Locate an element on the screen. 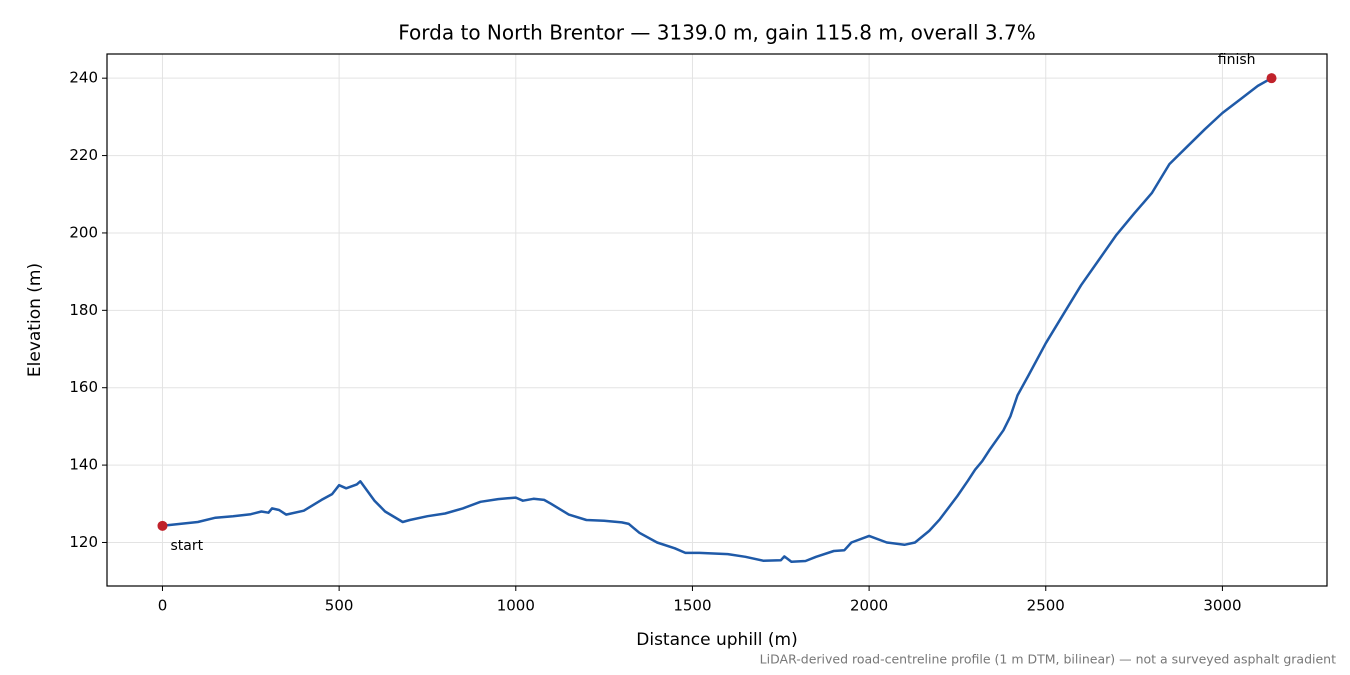 The height and width of the screenshot is (675, 1350). y-tick-label: 200 is located at coordinates (83, 232).